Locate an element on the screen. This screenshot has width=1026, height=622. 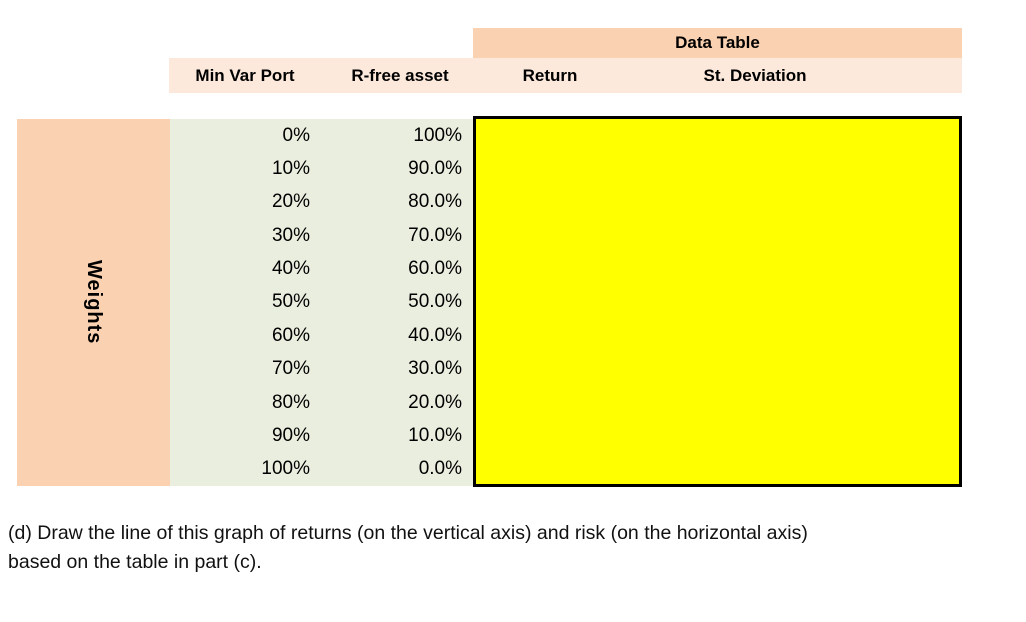
table-row: 0% 100% is located at coordinates (321, 135).